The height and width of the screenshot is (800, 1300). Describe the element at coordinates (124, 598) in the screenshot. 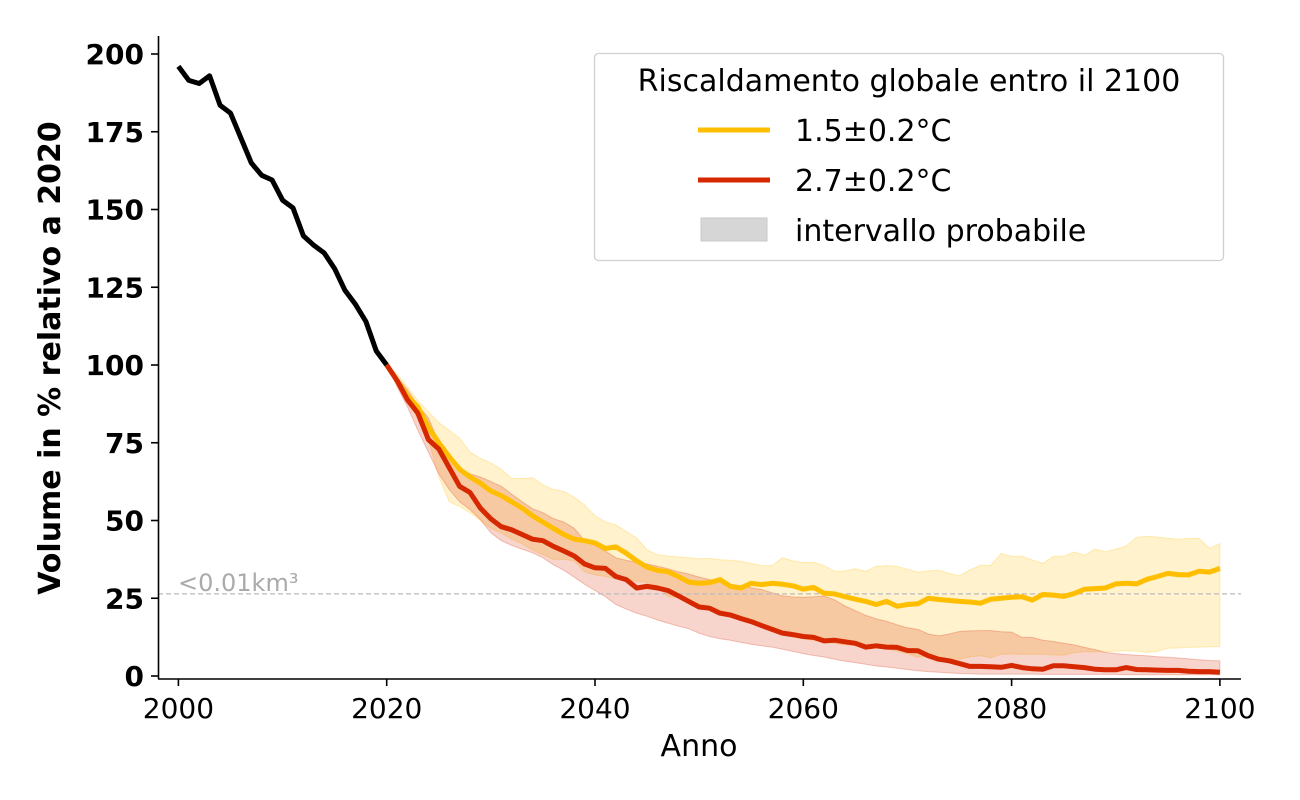

I see `y-tick-label: 25` at that location.